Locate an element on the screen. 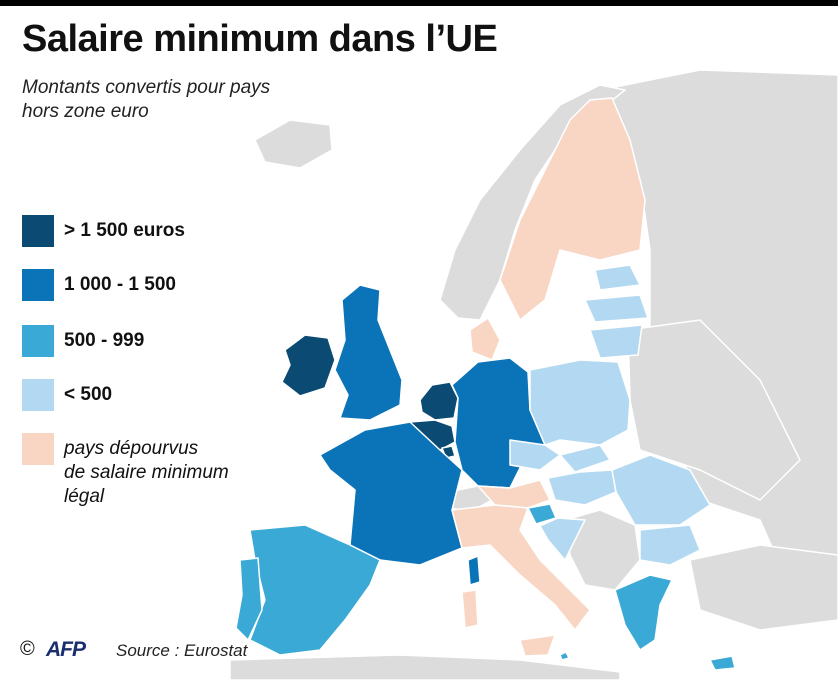  hungary is located at coordinates (582, 487).